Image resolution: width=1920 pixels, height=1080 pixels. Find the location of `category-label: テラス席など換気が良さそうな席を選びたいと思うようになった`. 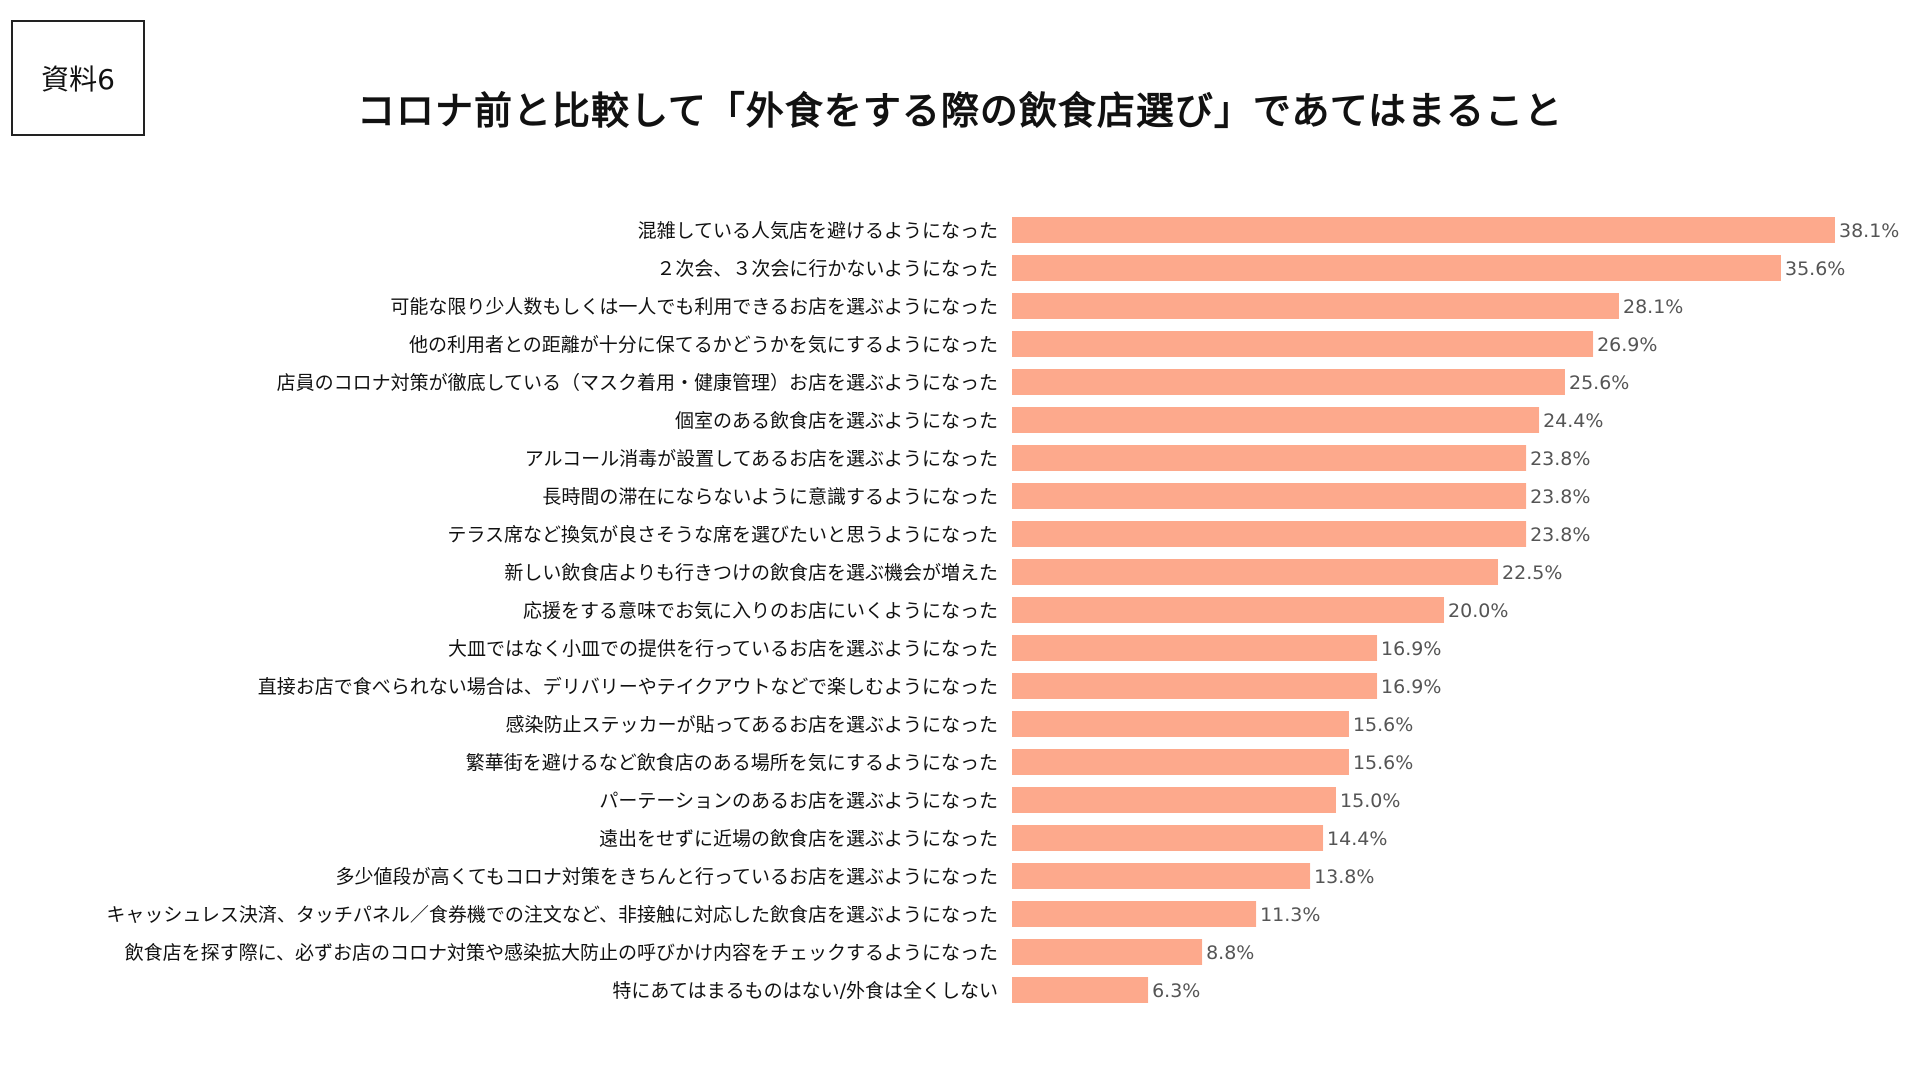

category-label: テラス席など換気が良さそうな席を選びたいと思うようになった is located at coordinates (722, 535).